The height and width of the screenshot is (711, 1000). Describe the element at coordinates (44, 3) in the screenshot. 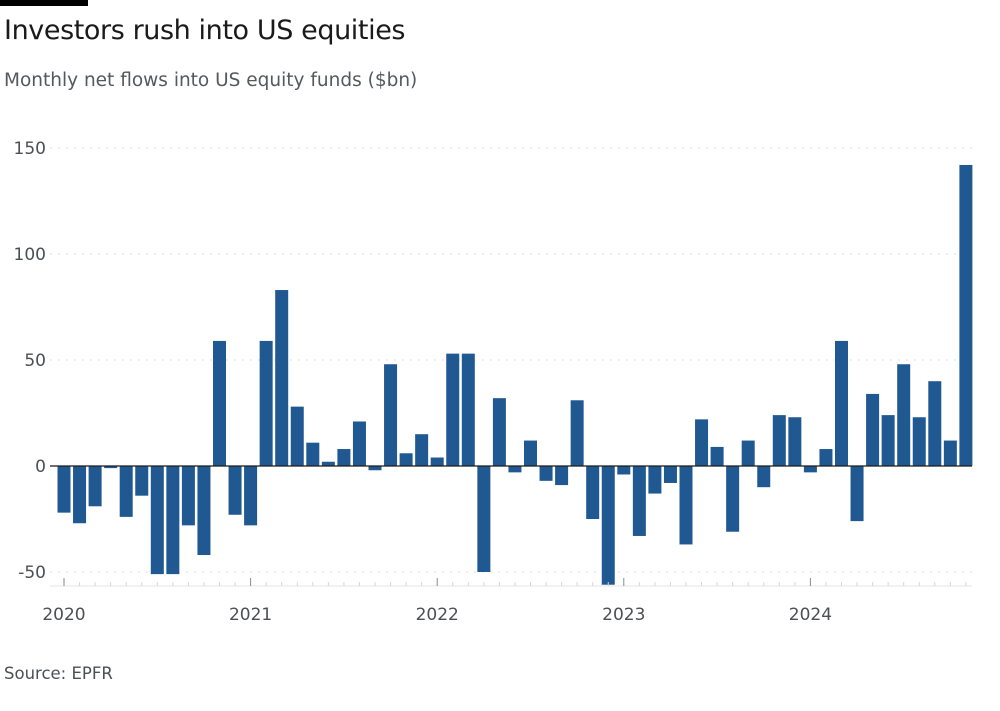

I see `brand-bar` at that location.